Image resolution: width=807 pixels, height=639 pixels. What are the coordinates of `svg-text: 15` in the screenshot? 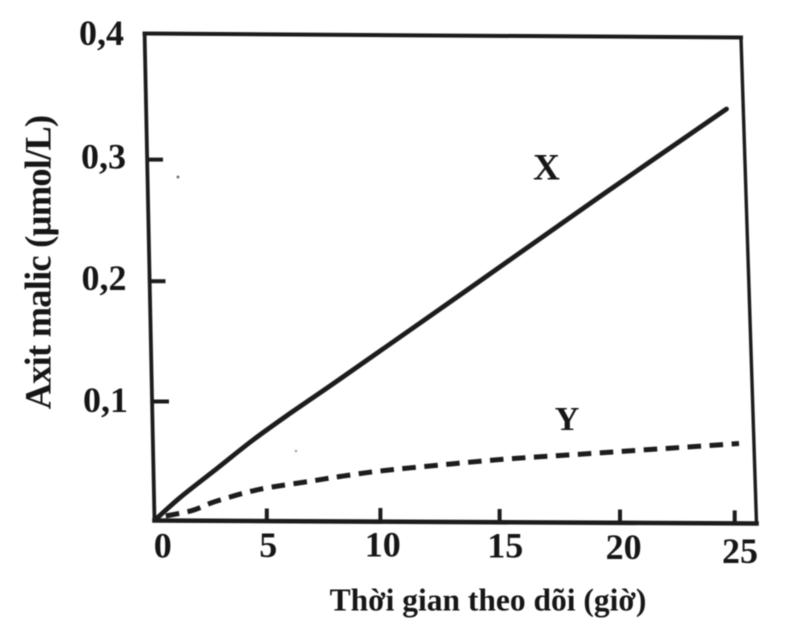 It's located at (505, 545).